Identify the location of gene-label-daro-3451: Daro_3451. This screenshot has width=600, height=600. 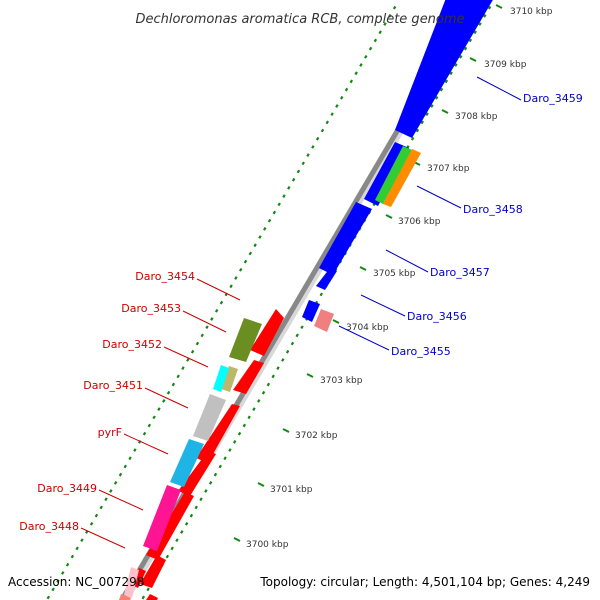
(113, 385).